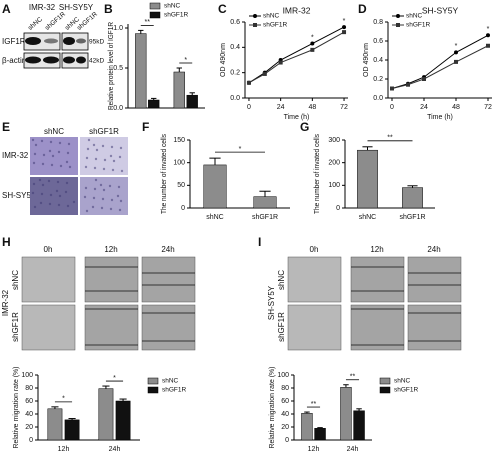 This screenshot has height=468, width=500. What do you see at coordinates (111, 66) in the screenshot?
I see `y-axis-label: Relative protein level of IGF1R` at bounding box center [111, 66].